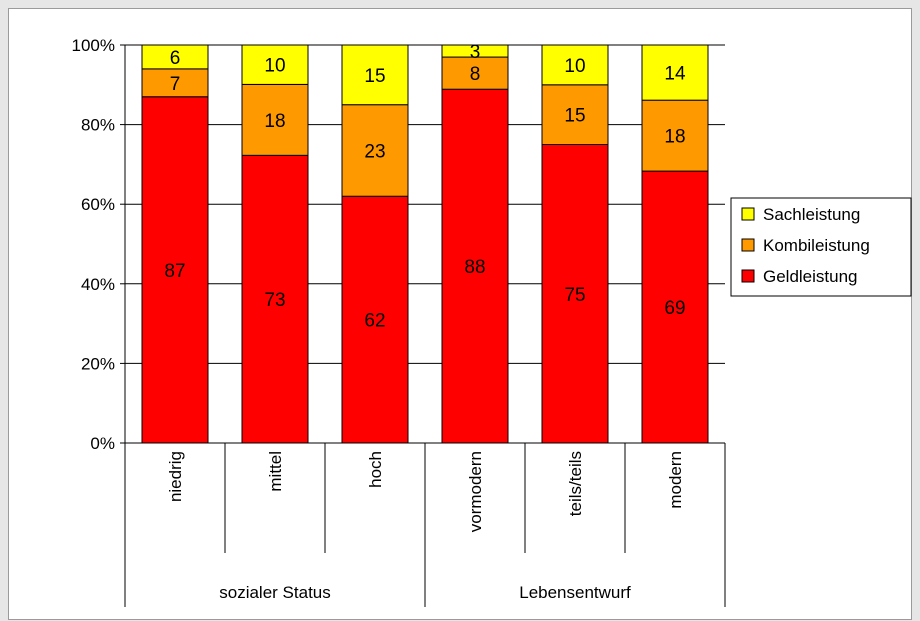 The width and height of the screenshot is (920, 621). Describe the element at coordinates (98, 363) in the screenshot. I see `y-tick-label: 20%` at that location.